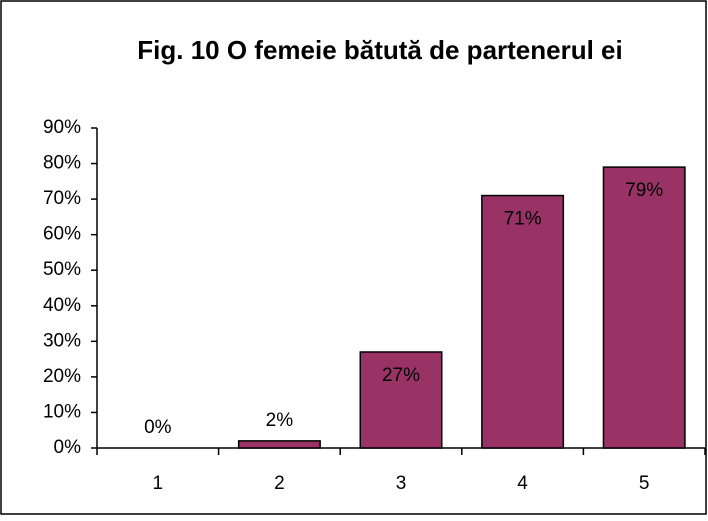 This screenshot has width=708, height=521. What do you see at coordinates (401, 483) in the screenshot?
I see `x-tick-label: 3` at bounding box center [401, 483].